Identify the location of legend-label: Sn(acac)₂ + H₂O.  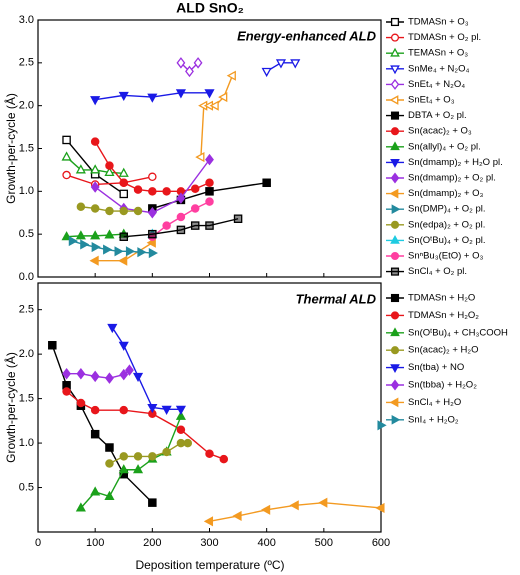
(443, 350).